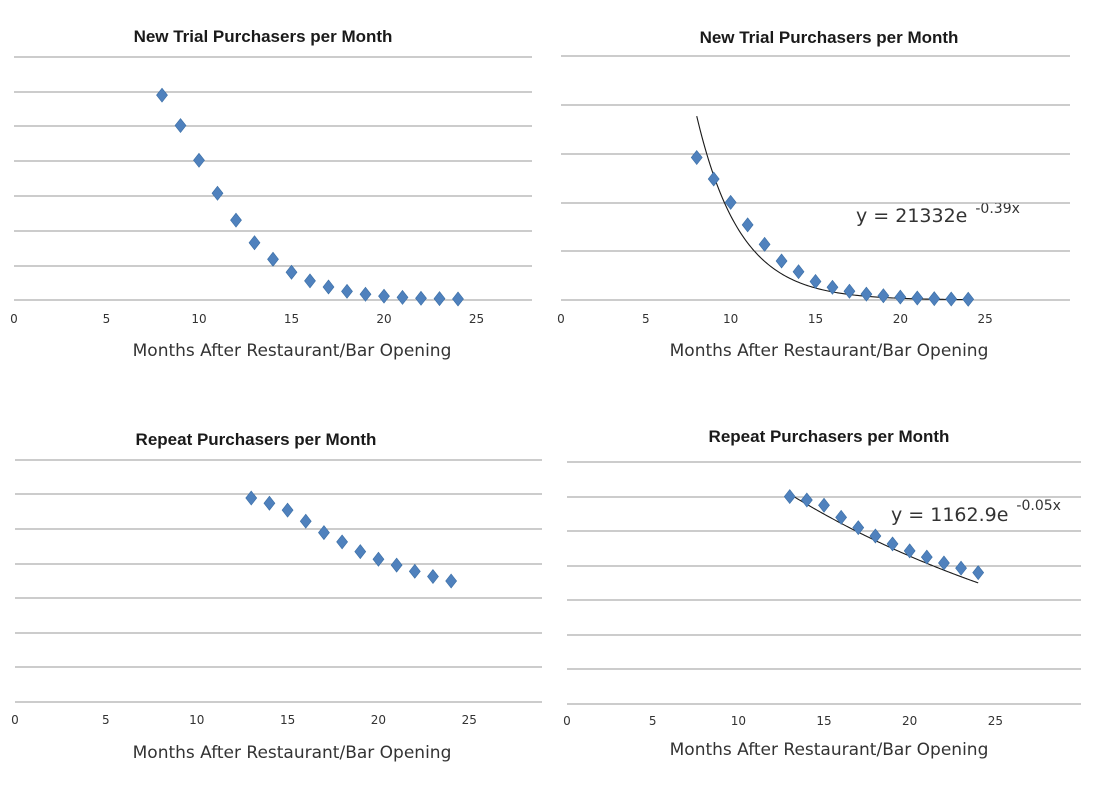  I want to click on trendline-equation-base: y = 21332e, so click(911, 216).